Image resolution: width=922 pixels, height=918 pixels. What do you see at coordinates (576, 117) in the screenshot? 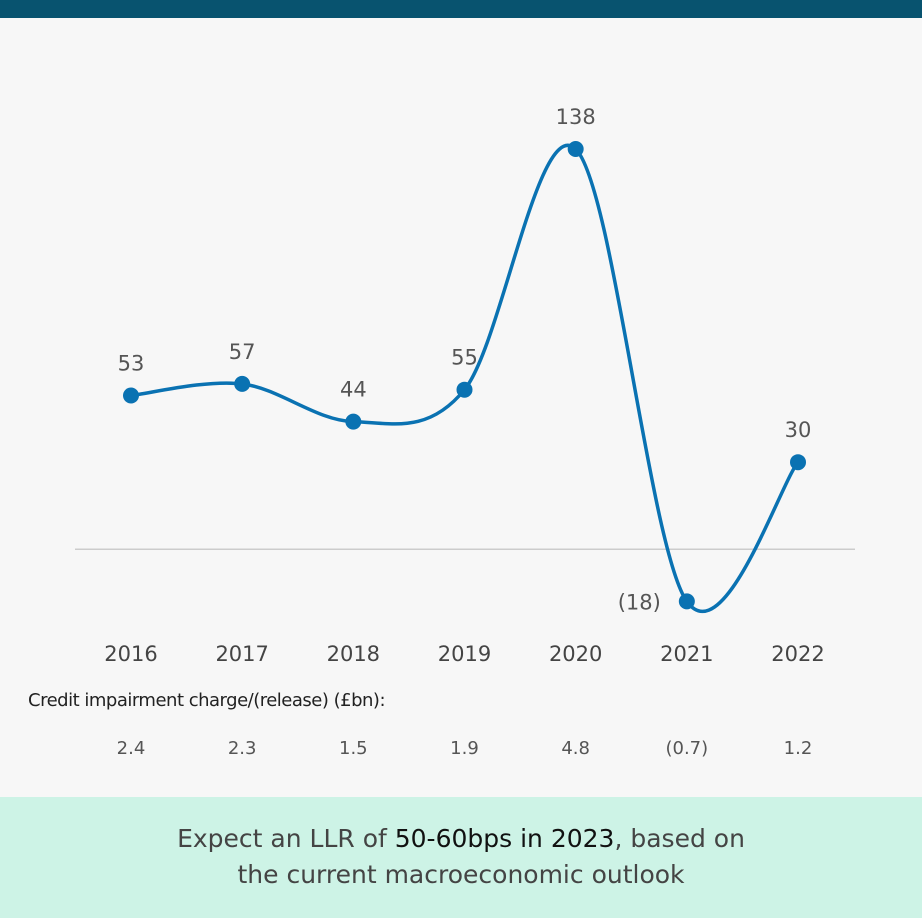
I see `point-label-2020: 138` at bounding box center [576, 117].